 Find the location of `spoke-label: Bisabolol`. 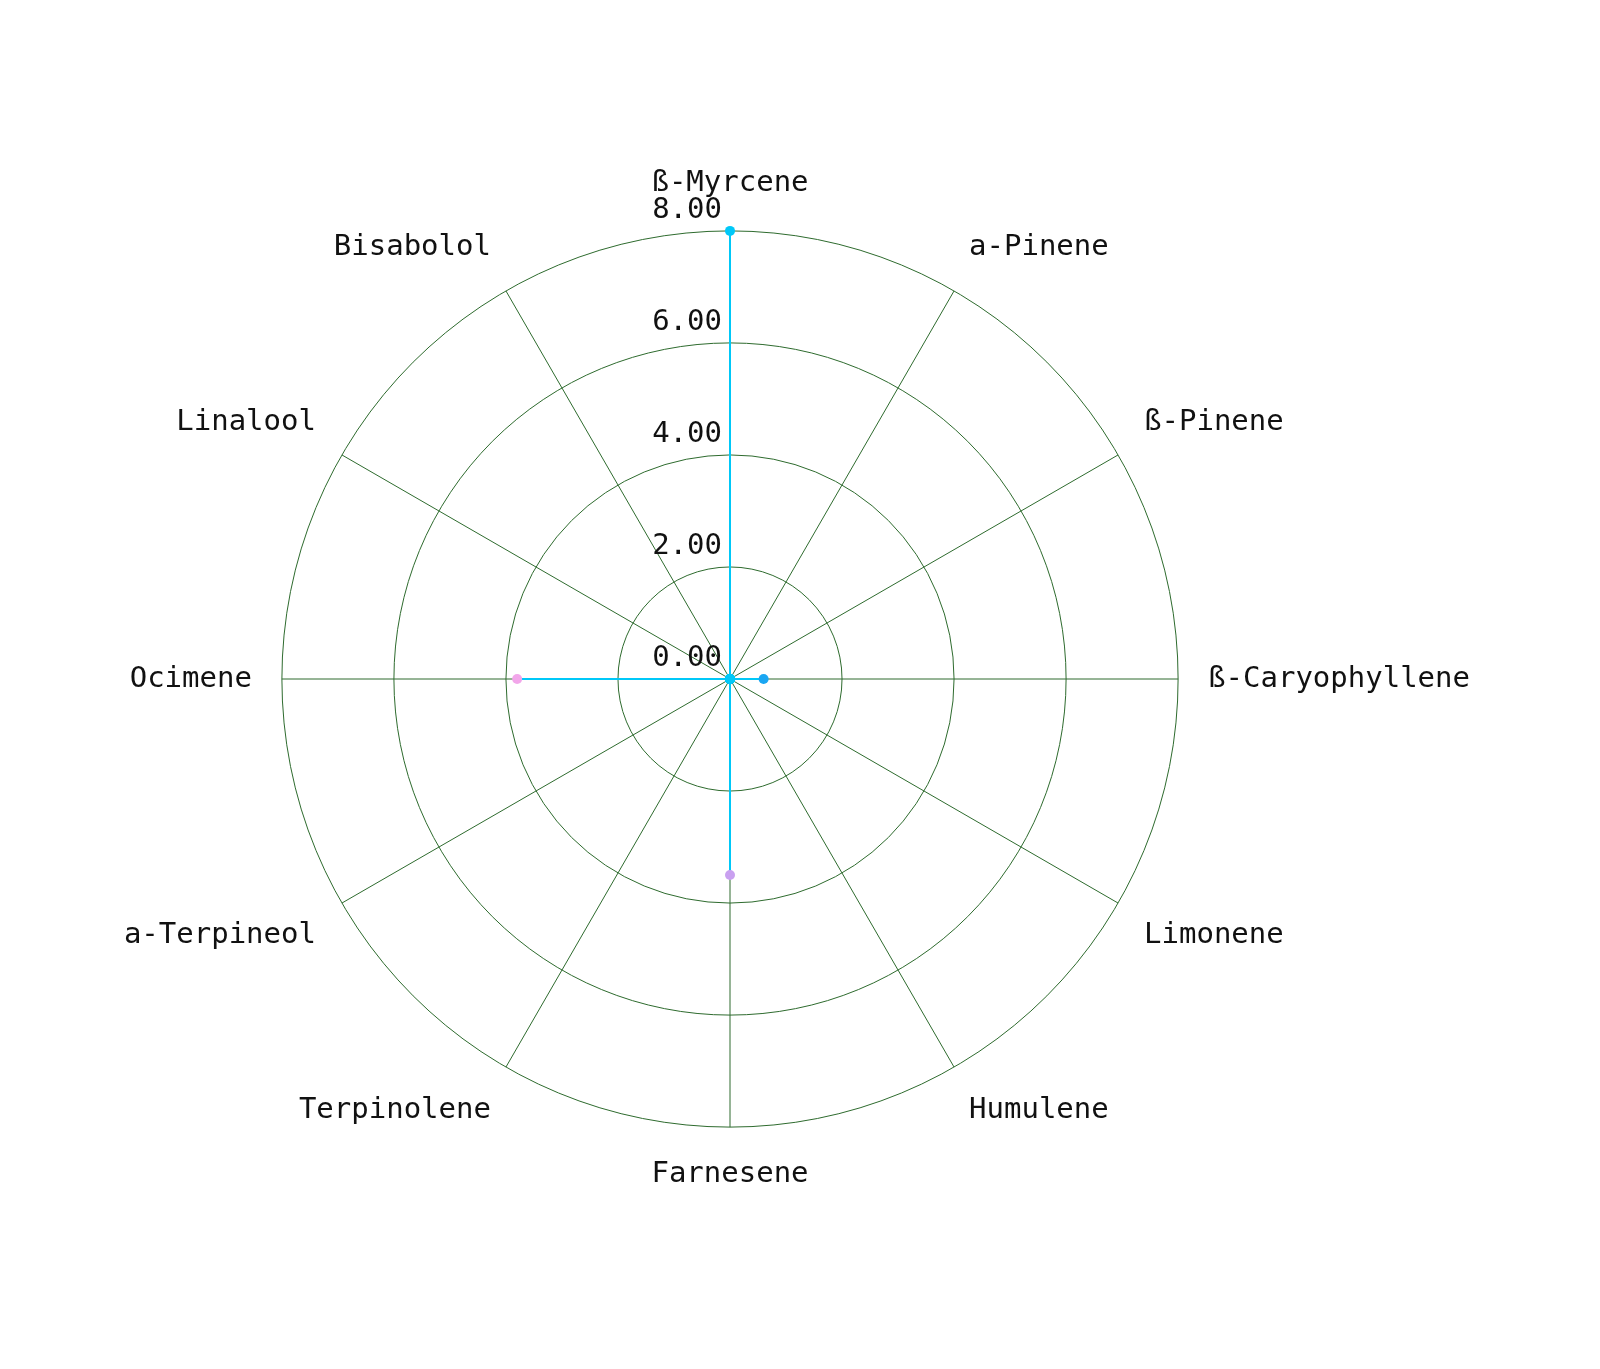

spoke-label: Bisabolol is located at coordinates (412, 245).